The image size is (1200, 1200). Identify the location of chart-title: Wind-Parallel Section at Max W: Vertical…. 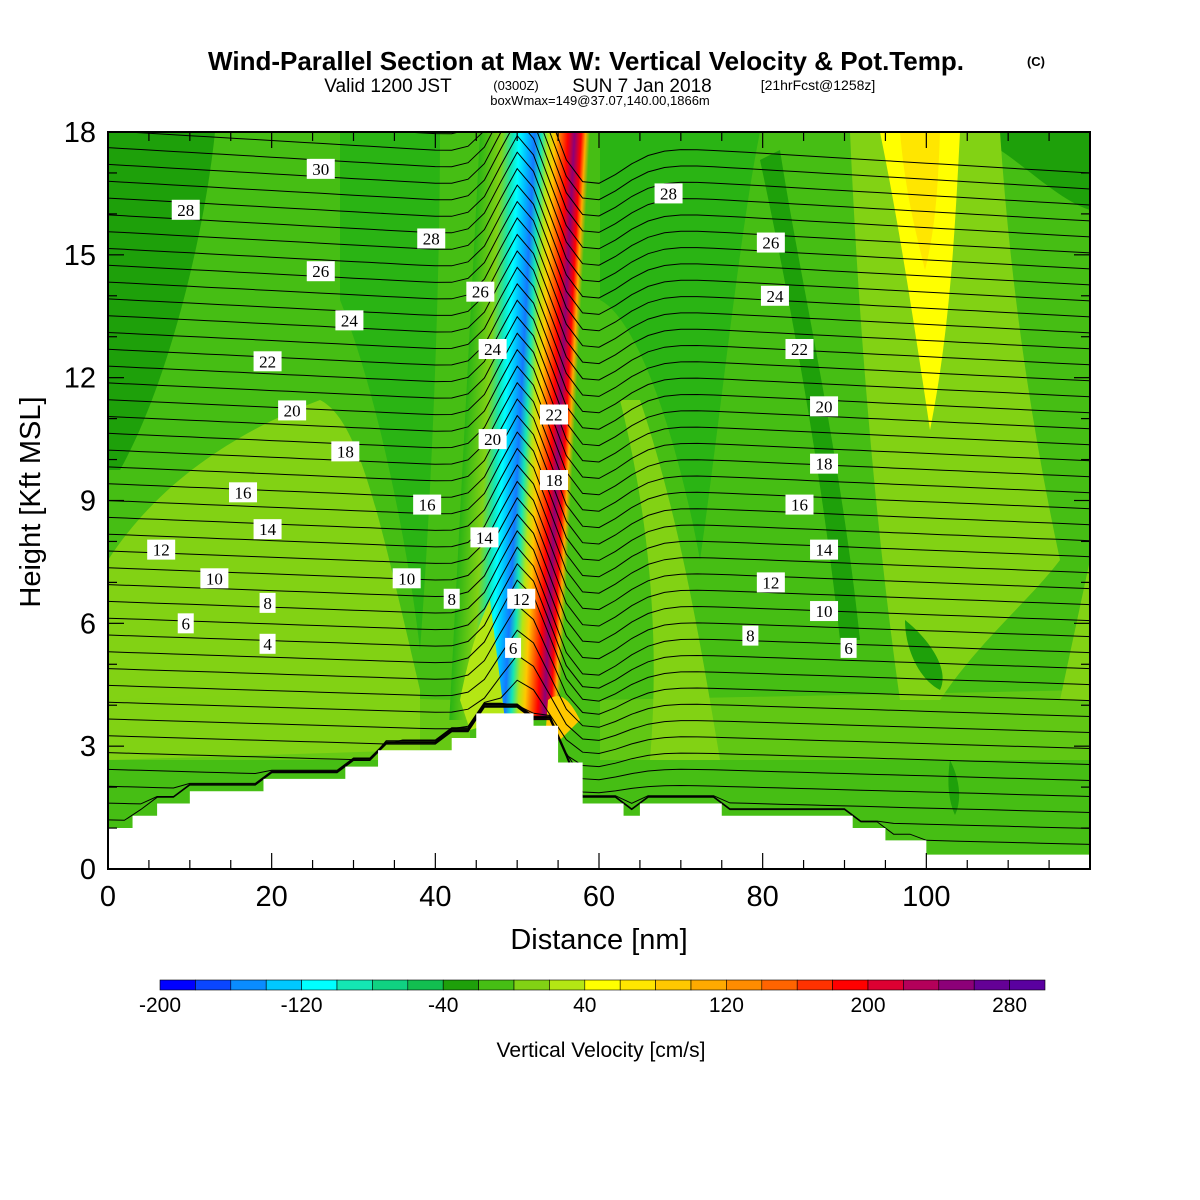
(586, 61).